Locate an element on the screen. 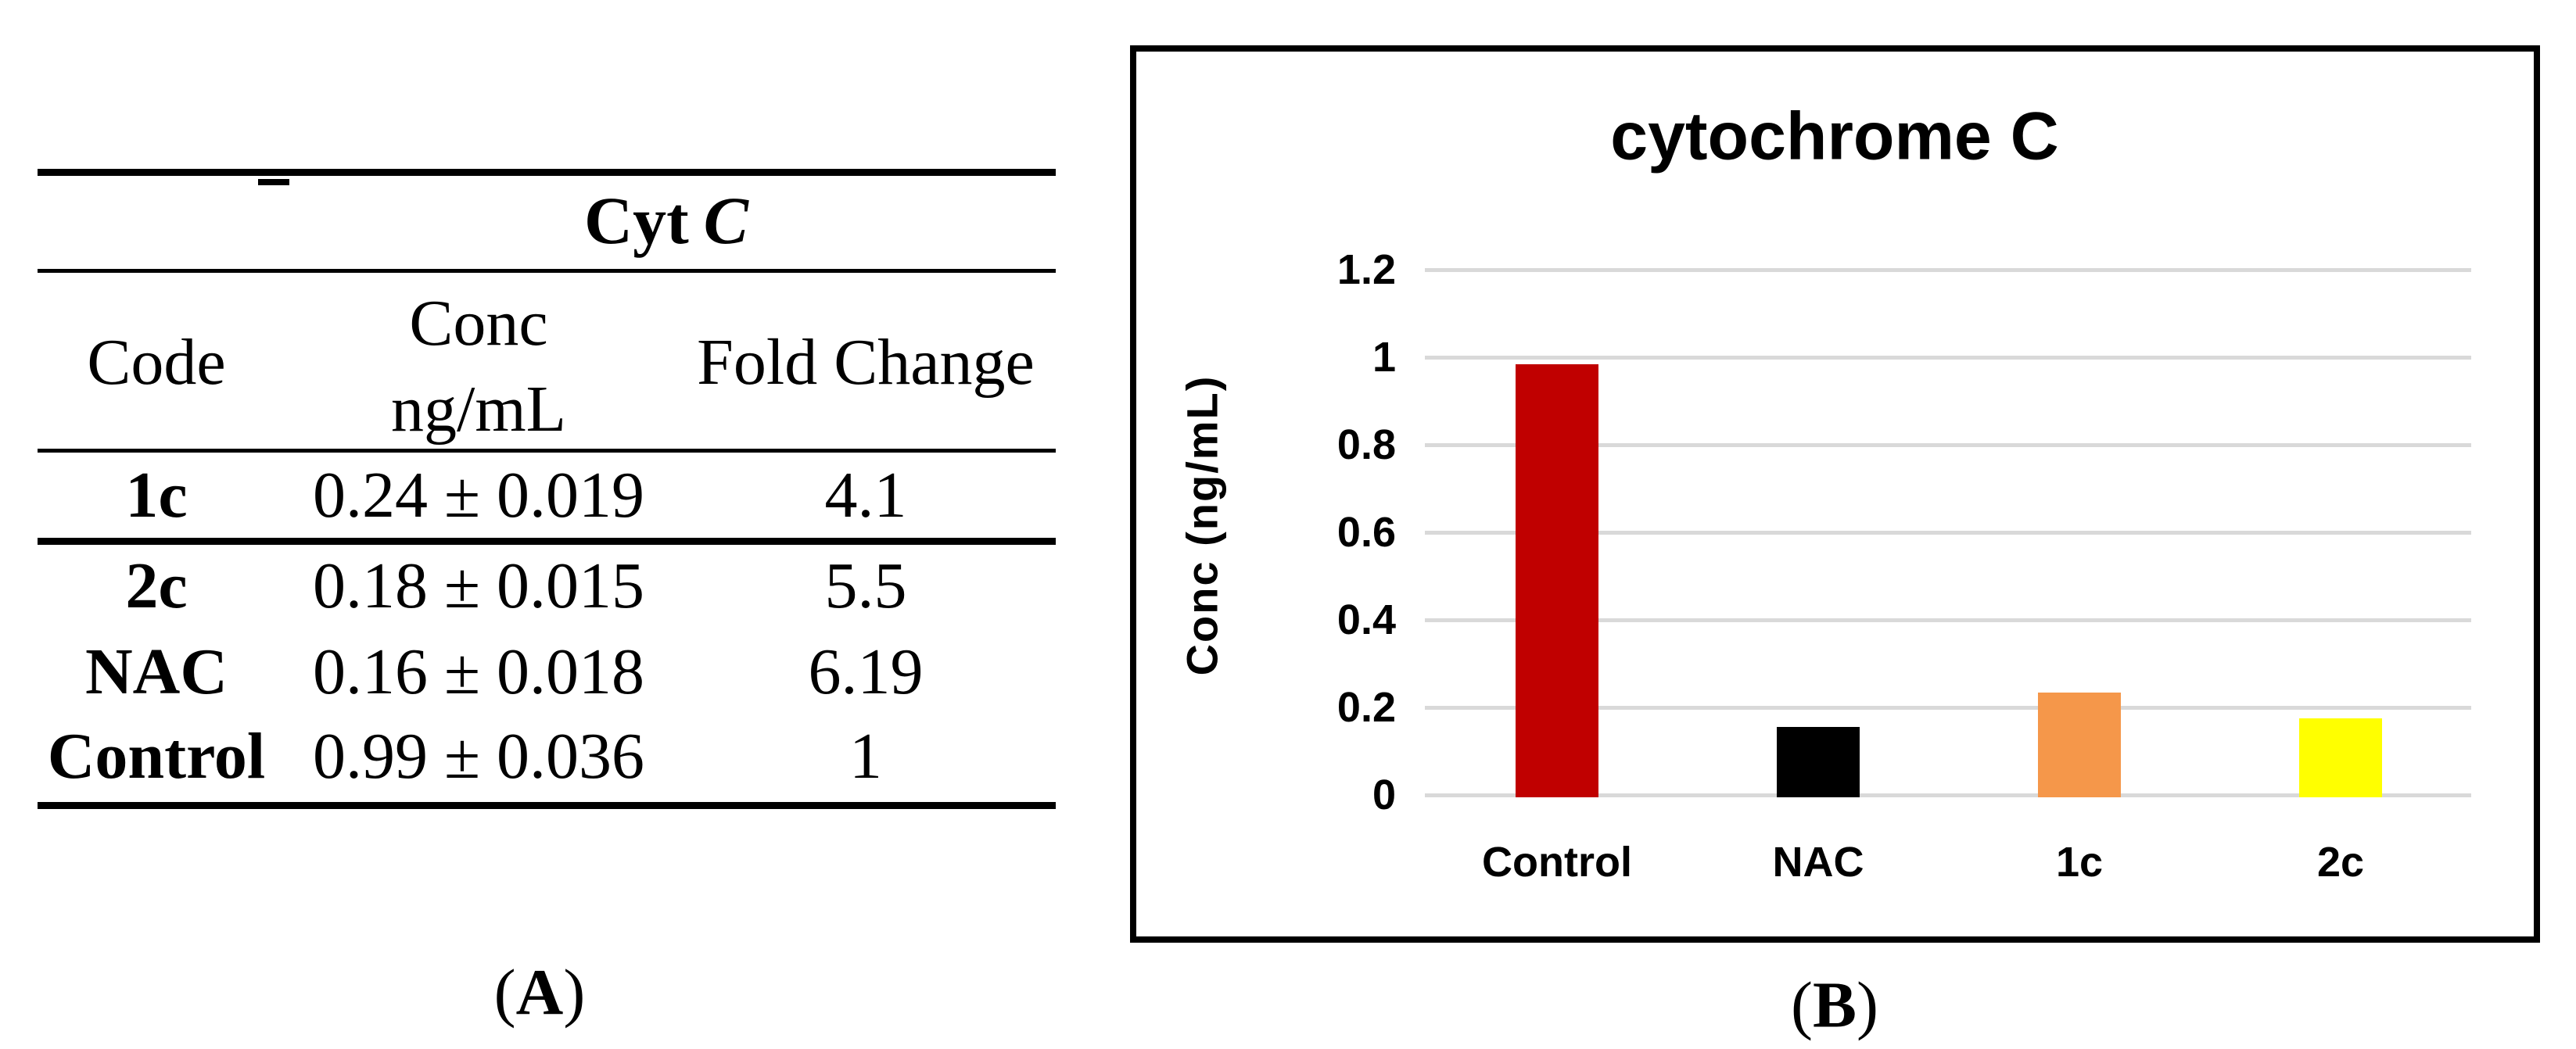 This screenshot has height=1049, width=2576. table-rule-bottom is located at coordinates (547, 805).